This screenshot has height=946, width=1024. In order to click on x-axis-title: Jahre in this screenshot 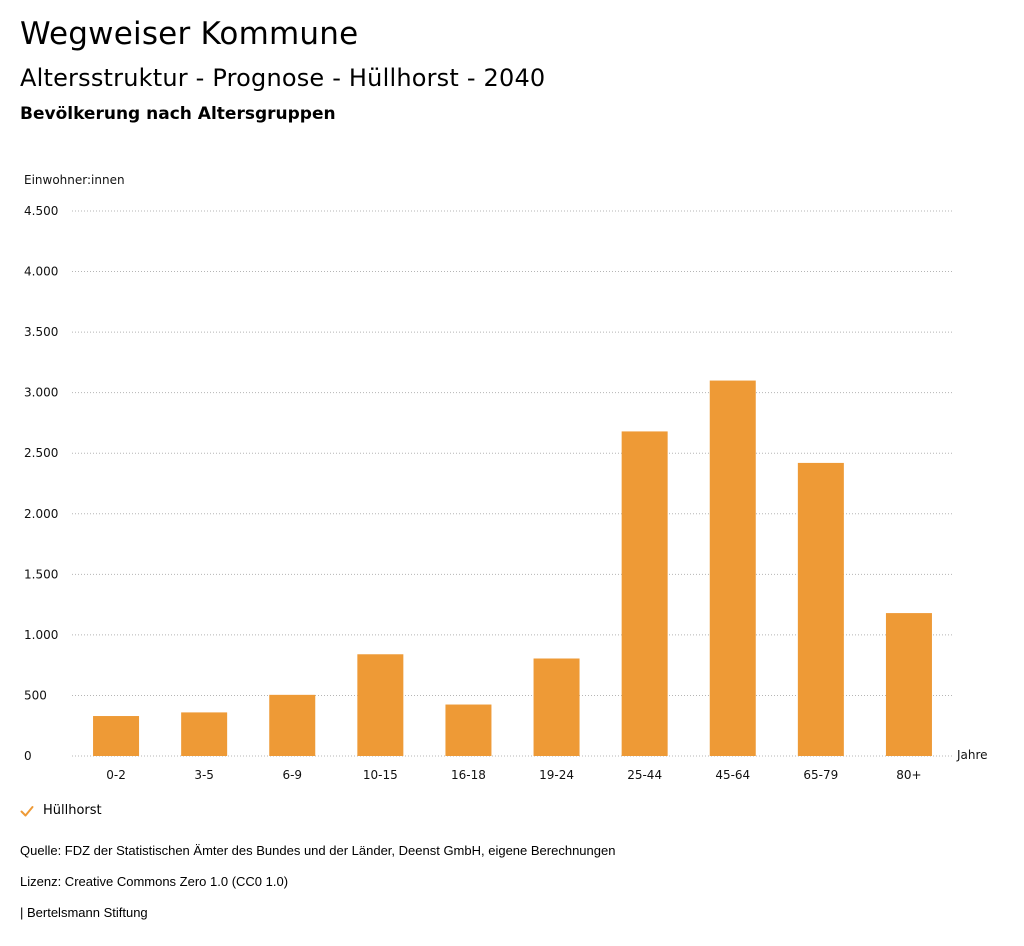, I will do `click(972, 755)`.